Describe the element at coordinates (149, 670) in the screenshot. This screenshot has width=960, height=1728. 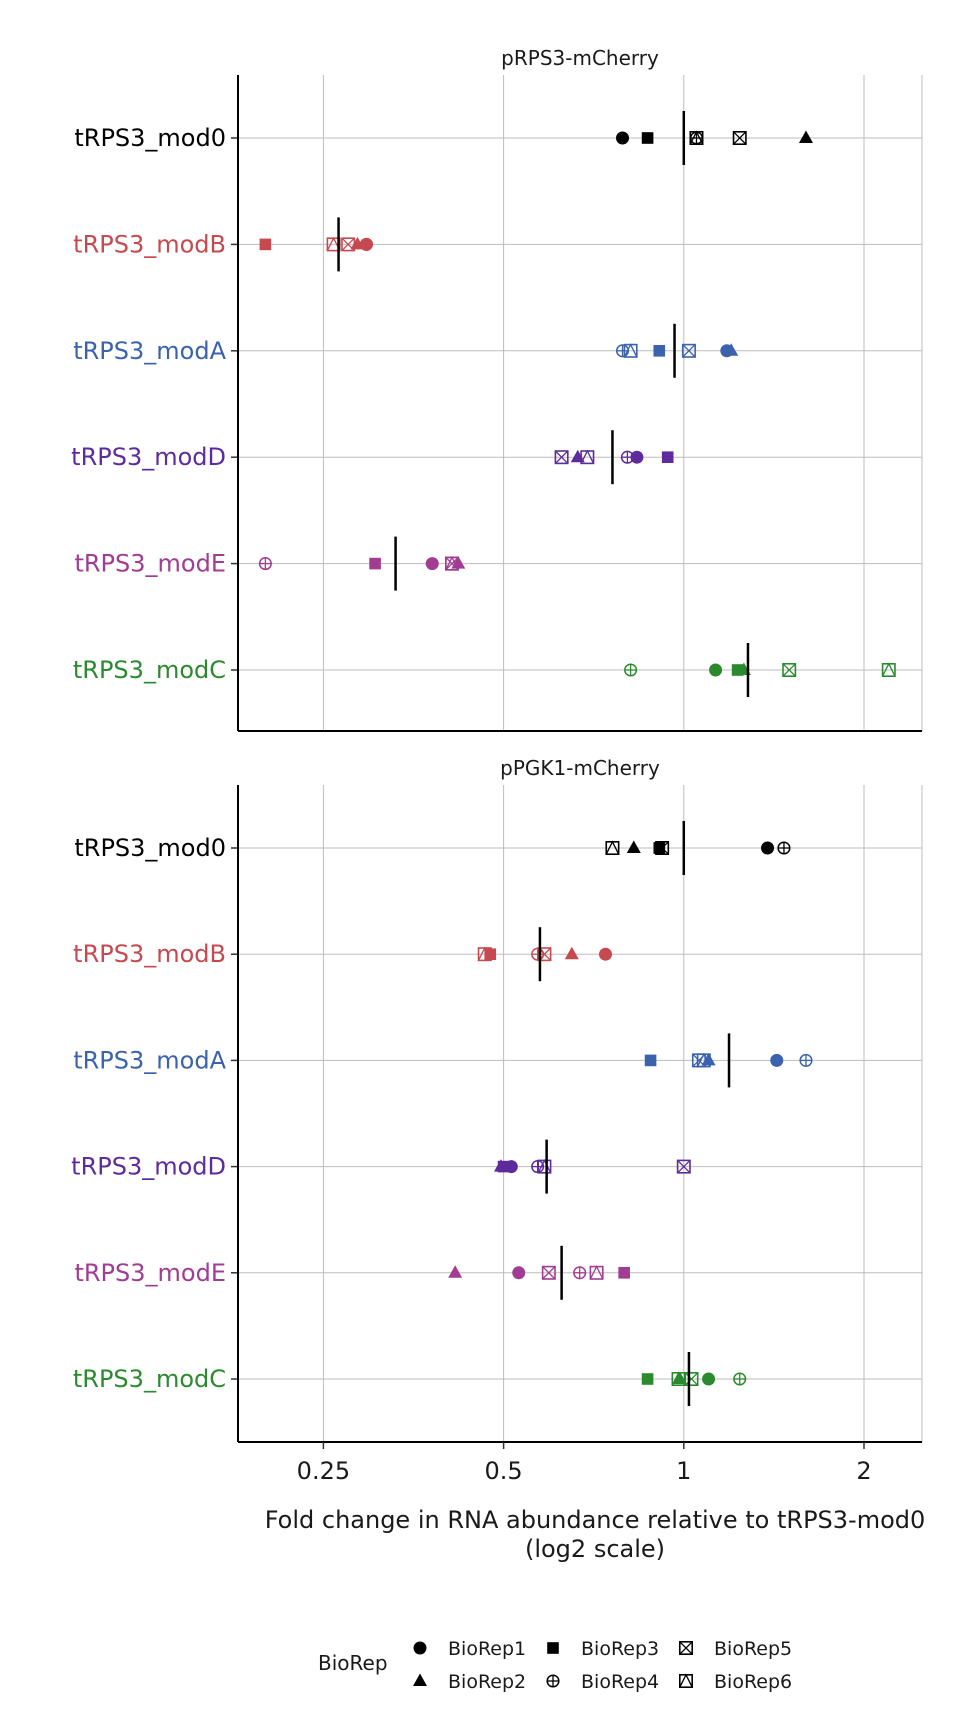
I see `y-tick-label: tRPS3_modC` at that location.